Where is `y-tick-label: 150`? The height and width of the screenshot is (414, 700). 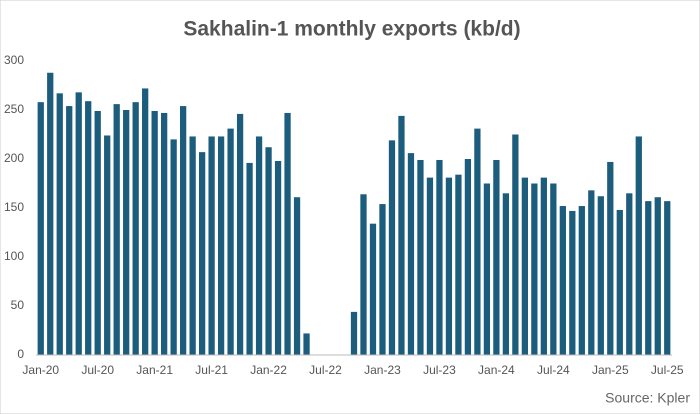 y-tick-label: 150 is located at coordinates (14, 207).